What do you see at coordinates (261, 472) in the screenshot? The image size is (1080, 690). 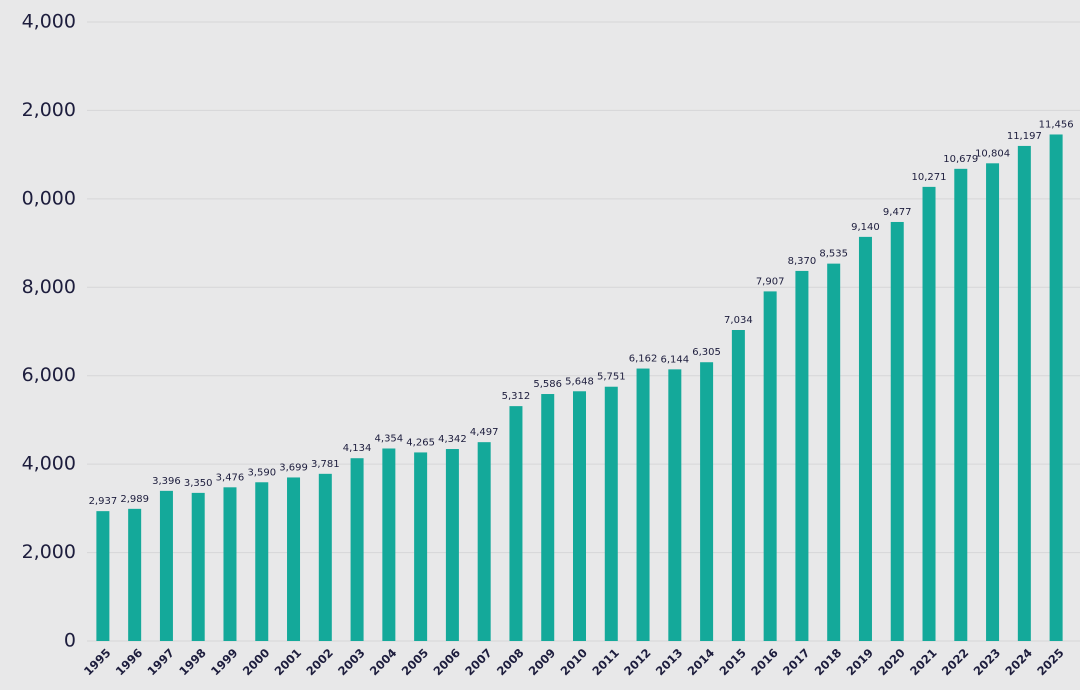 I see `value-label: 3,590` at bounding box center [261, 472].